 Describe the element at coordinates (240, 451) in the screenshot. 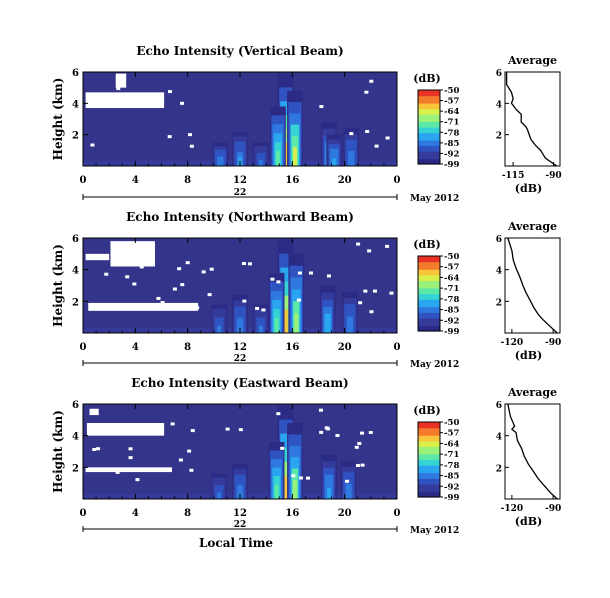

I see `heatmap-field` at that location.